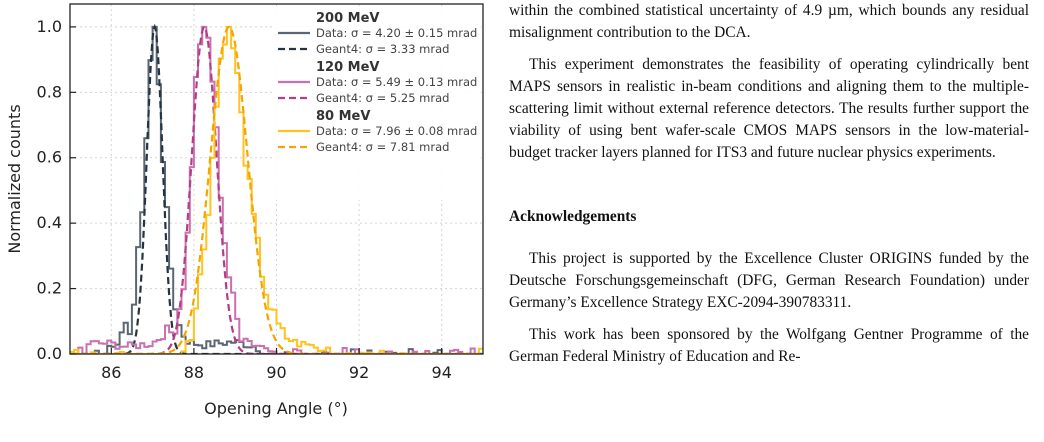  Describe the element at coordinates (396, 33) in the screenshot. I see `legend-entry-label: Data: σ = 4.20 ± 0.15 mrad` at that location.